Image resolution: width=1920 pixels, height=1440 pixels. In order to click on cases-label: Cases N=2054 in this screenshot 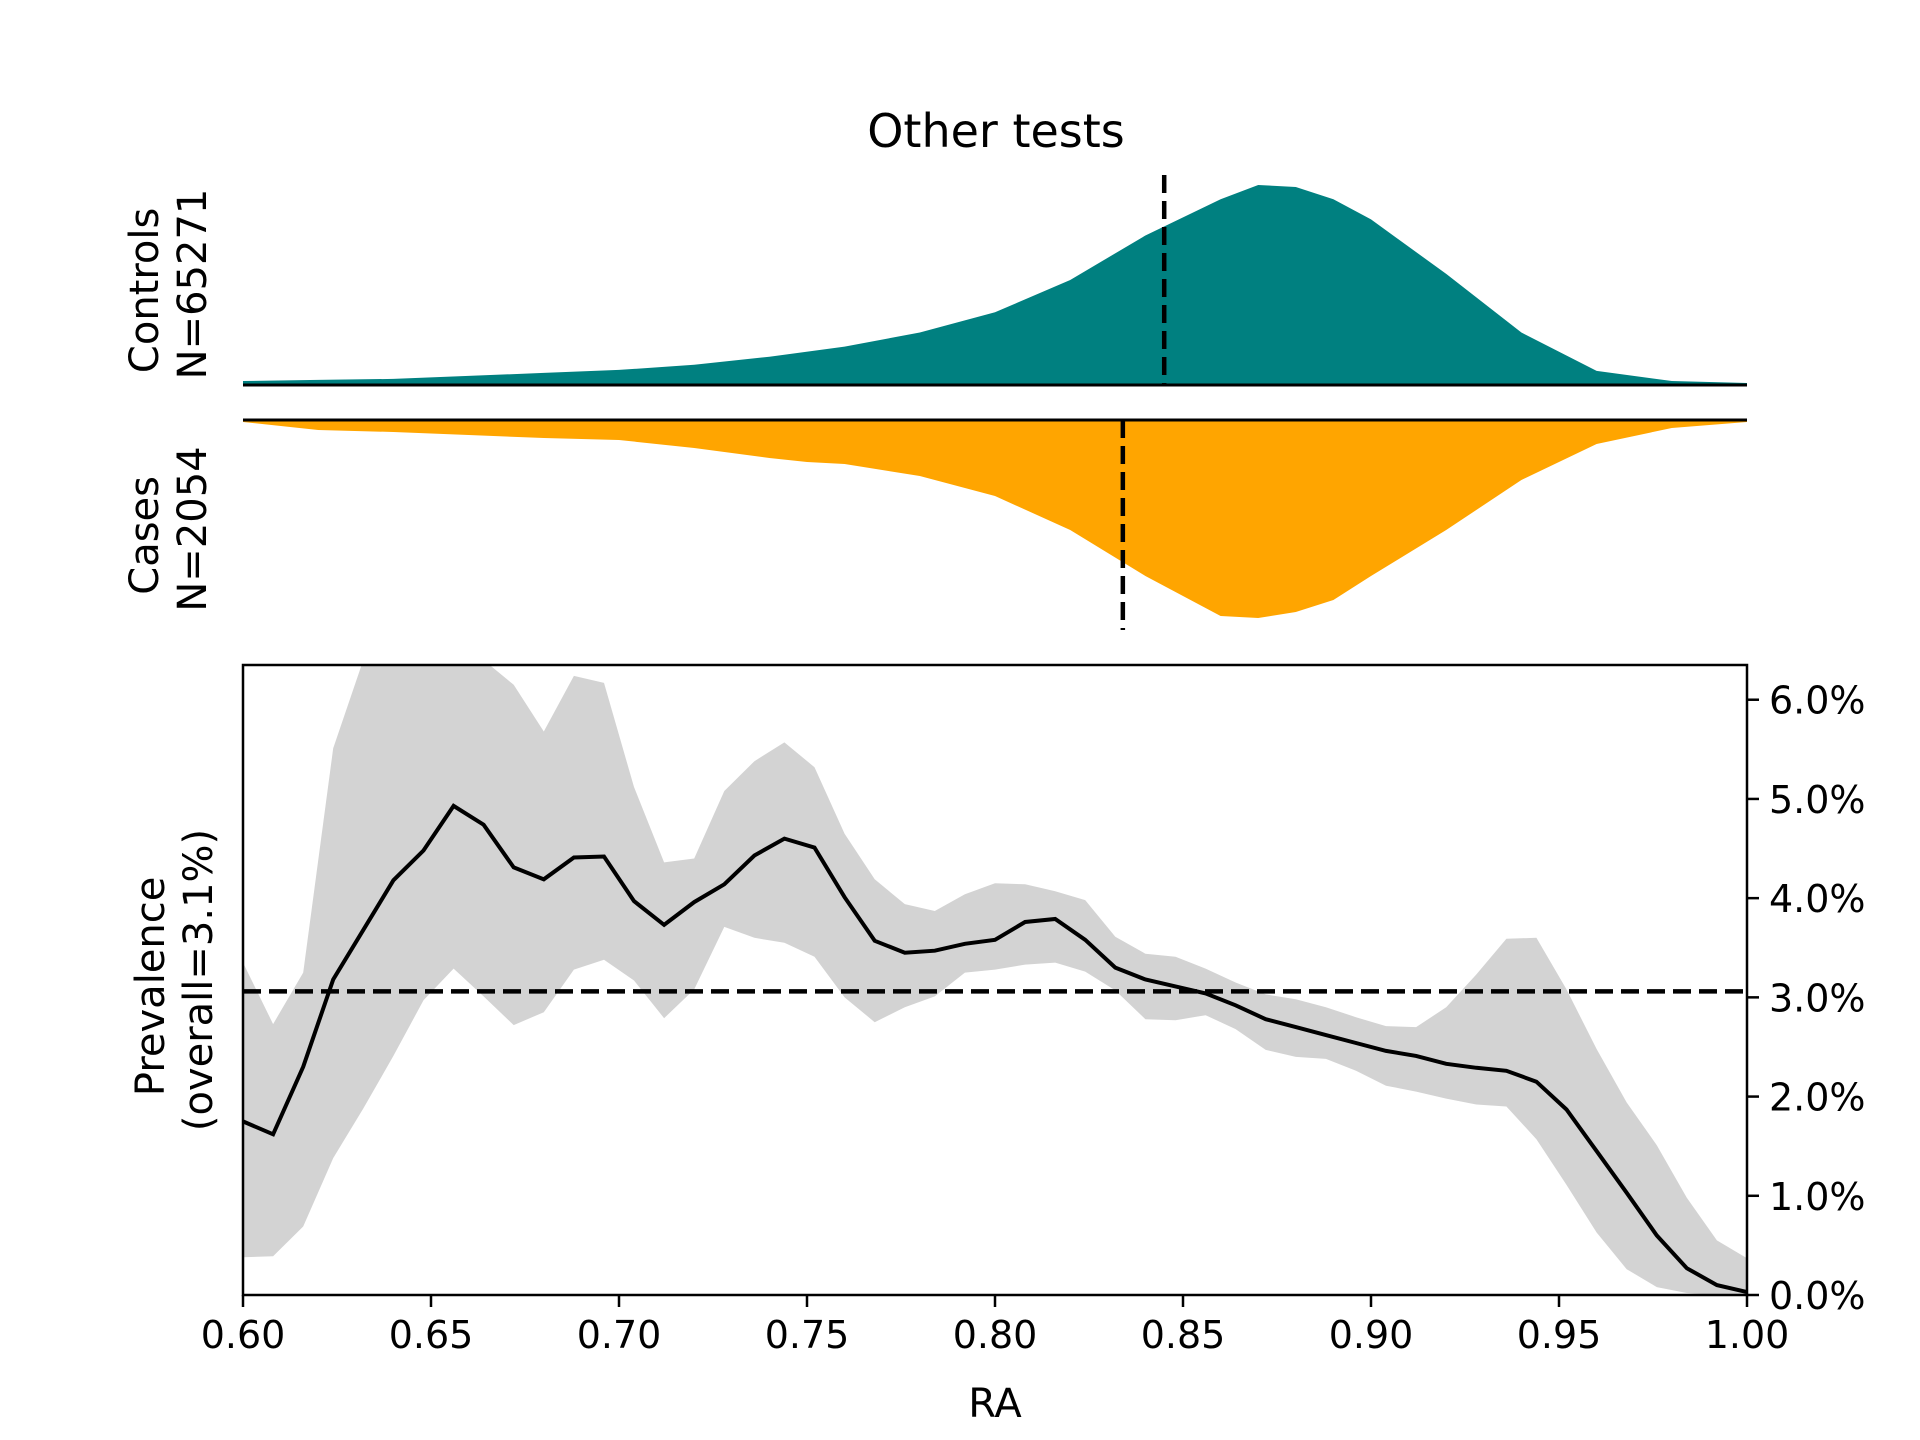, I will do `click(169, 528)`.